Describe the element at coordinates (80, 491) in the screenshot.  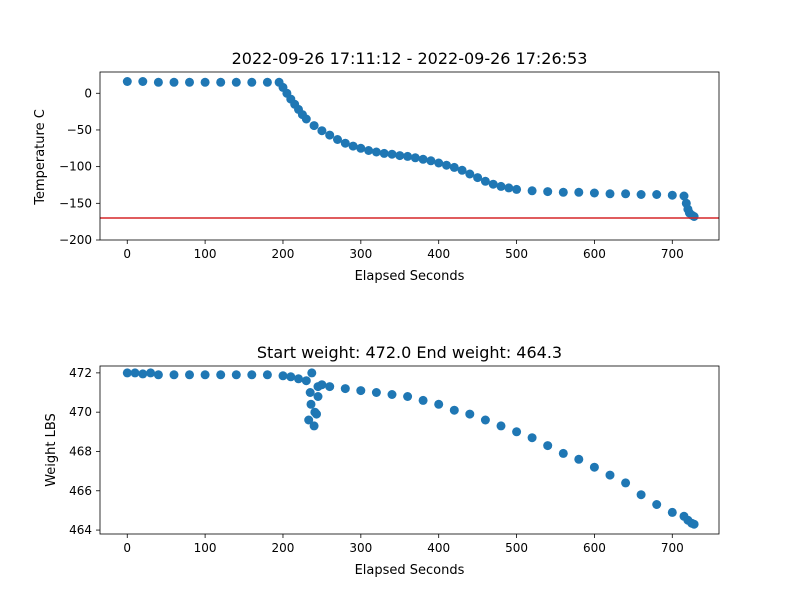
I see `weight-y-tick-label: 466` at that location.